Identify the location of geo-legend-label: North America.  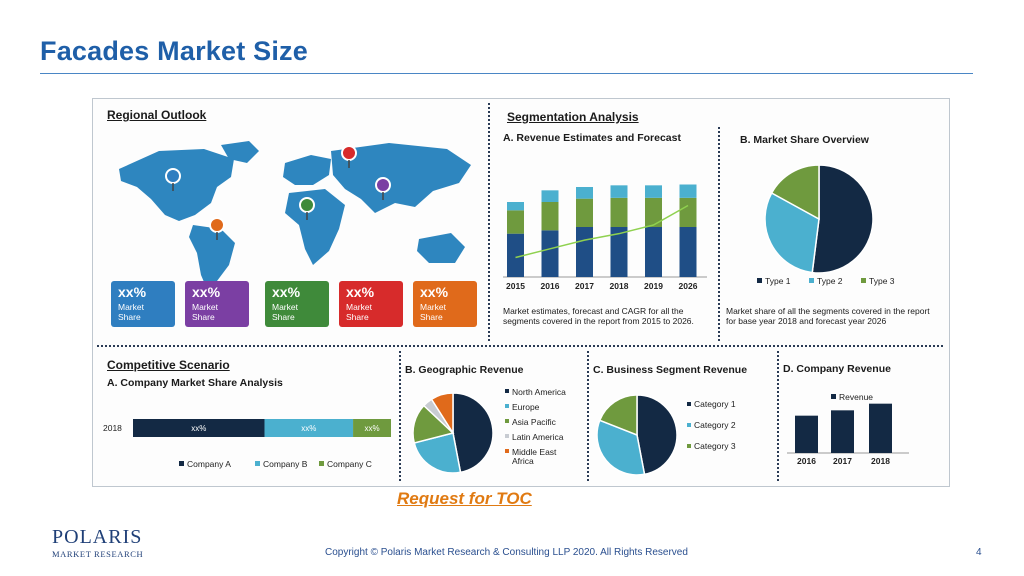
(539, 392).